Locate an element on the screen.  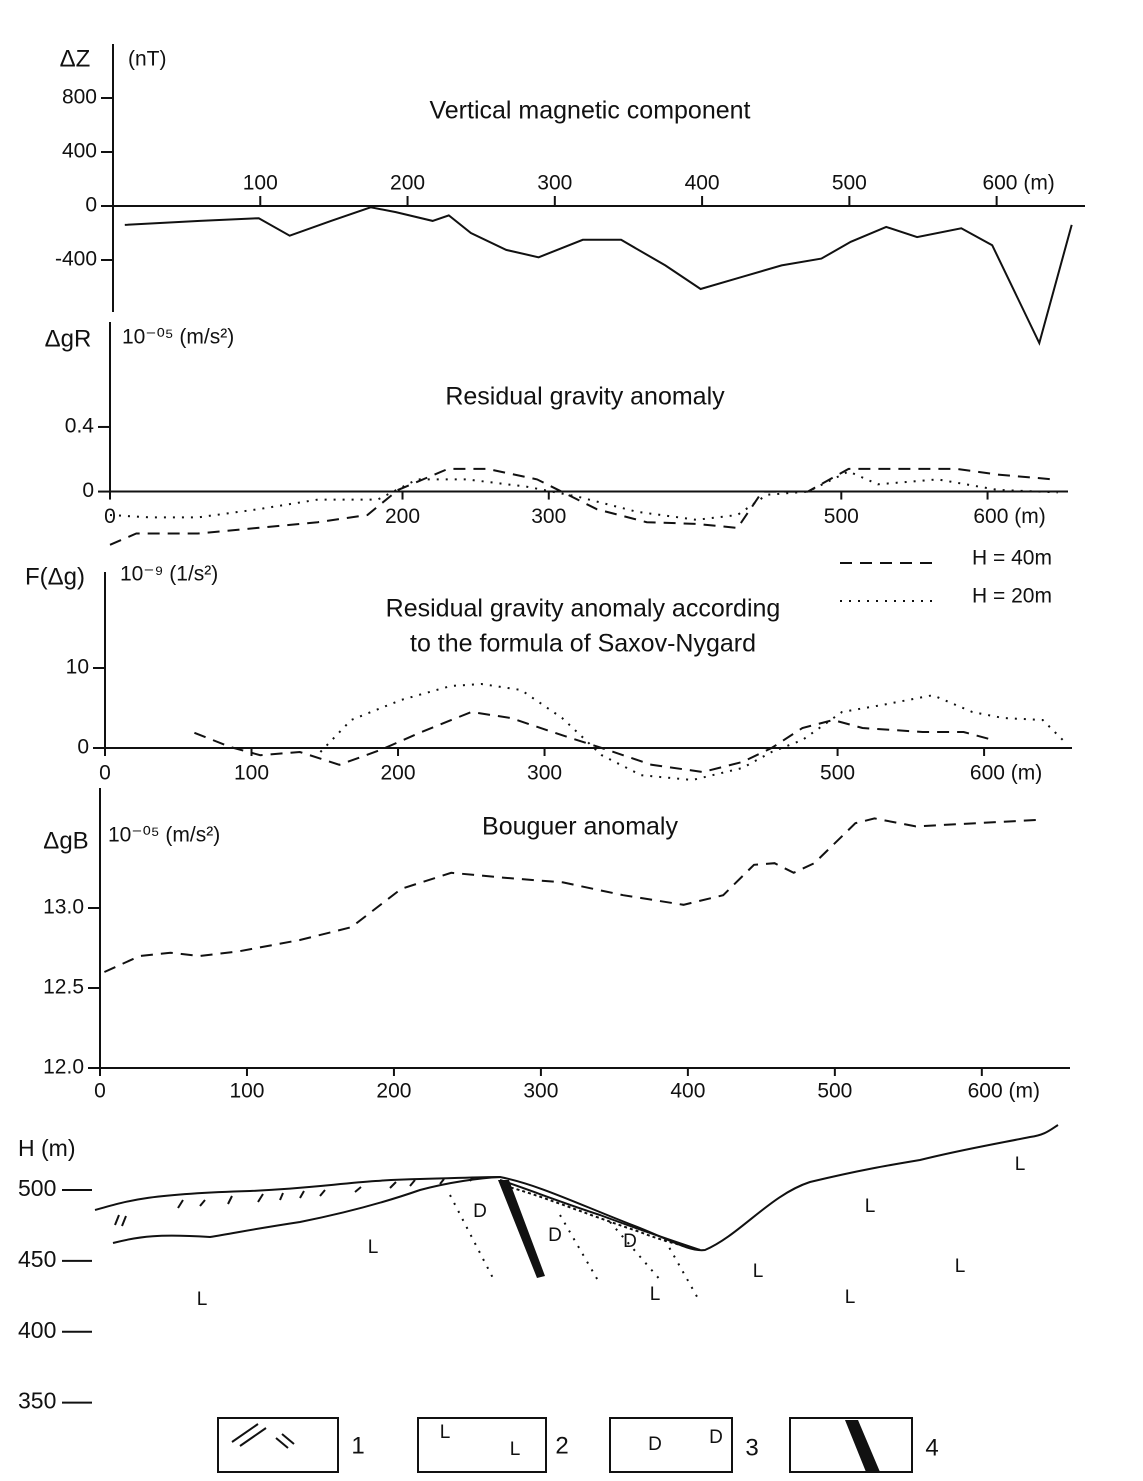
chart-title: Vertical magnetic component is located at coordinates (589, 111).